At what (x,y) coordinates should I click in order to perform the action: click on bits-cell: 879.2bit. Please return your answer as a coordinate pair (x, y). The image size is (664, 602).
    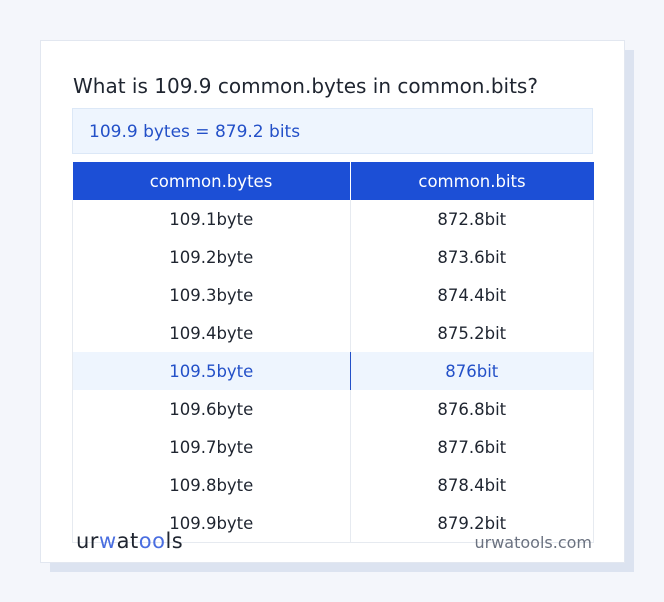
    Looking at the image, I should click on (472, 523).